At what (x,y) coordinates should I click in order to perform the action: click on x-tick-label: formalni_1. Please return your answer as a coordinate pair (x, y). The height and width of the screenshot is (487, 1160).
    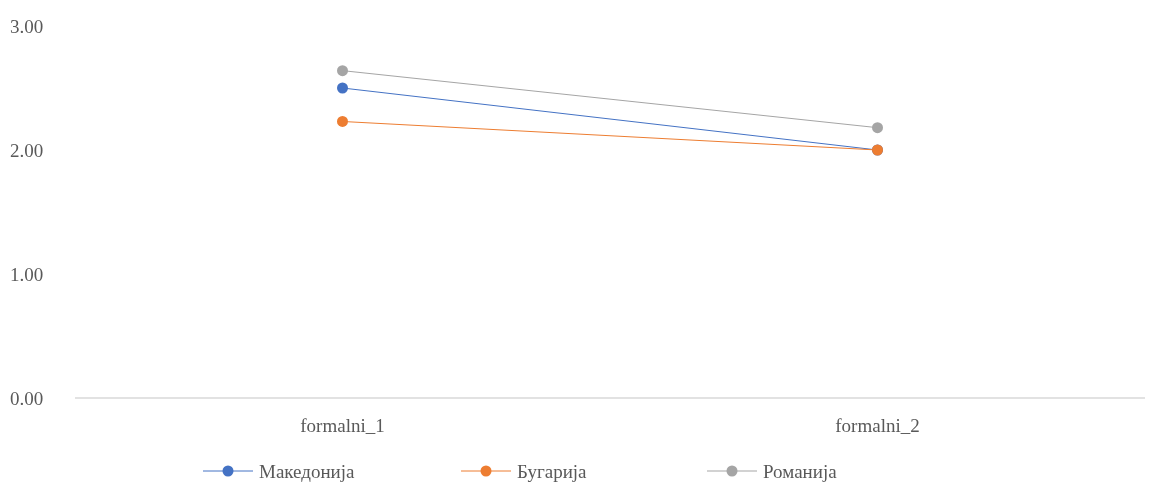
    Looking at the image, I should click on (342, 425).